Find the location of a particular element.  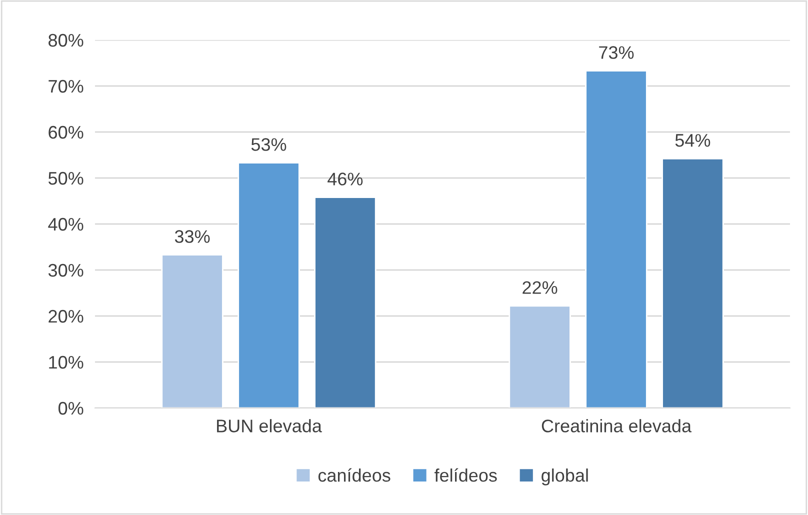

x-tick-label: BUN elevada is located at coordinates (269, 425).